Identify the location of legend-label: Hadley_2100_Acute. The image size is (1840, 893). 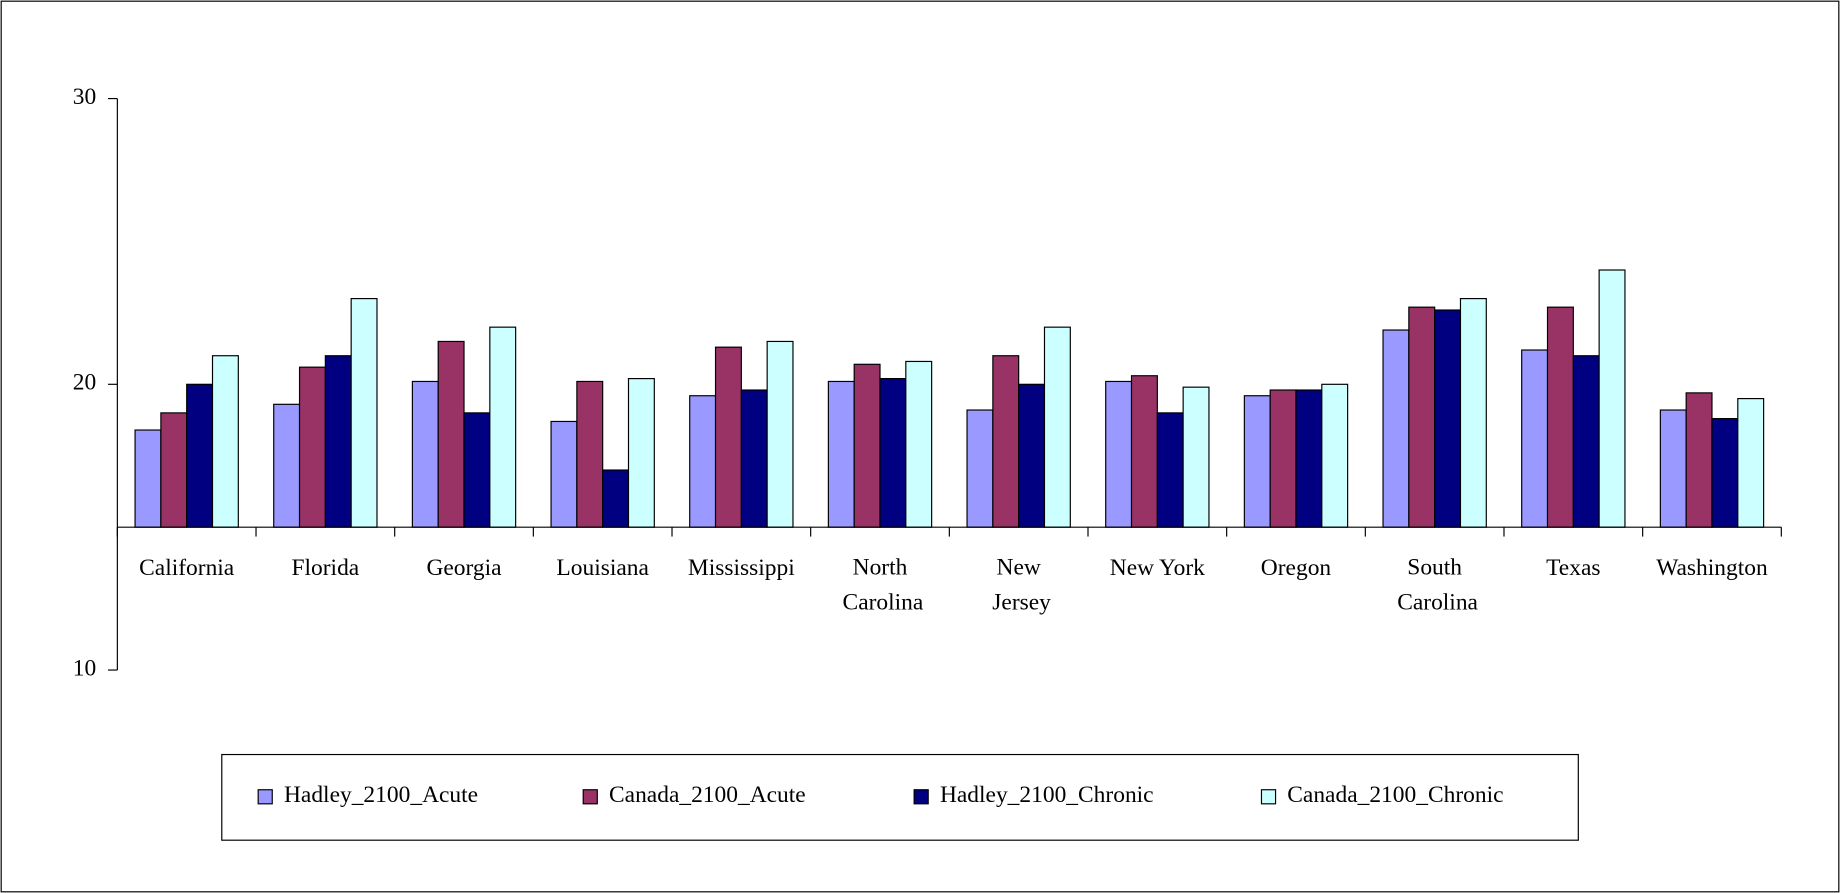
(381, 795).